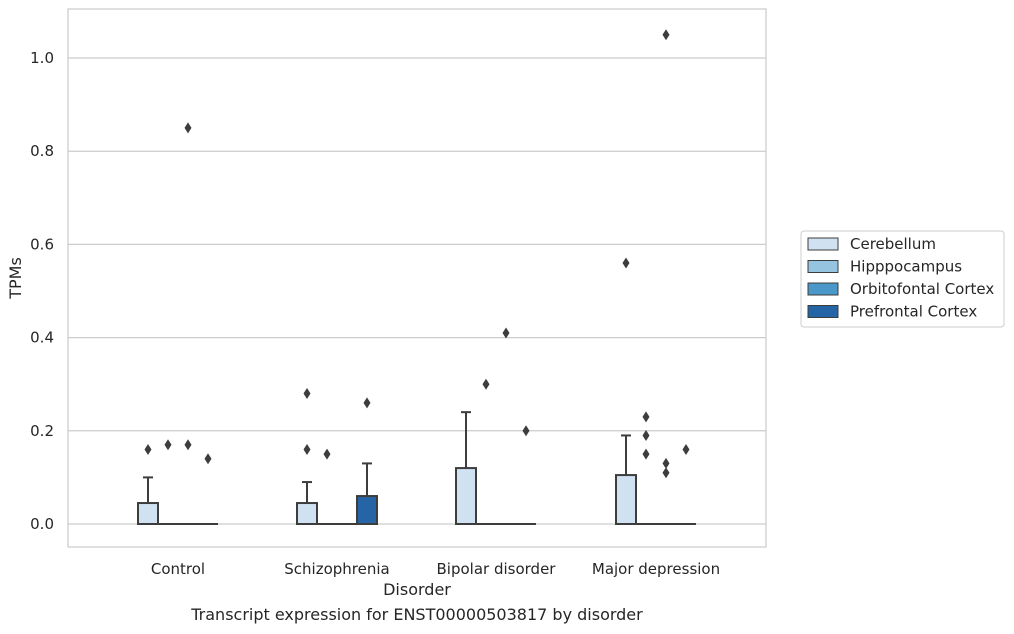 This screenshot has height=634, width=1014. I want to click on legend-frame, so click(902, 279).